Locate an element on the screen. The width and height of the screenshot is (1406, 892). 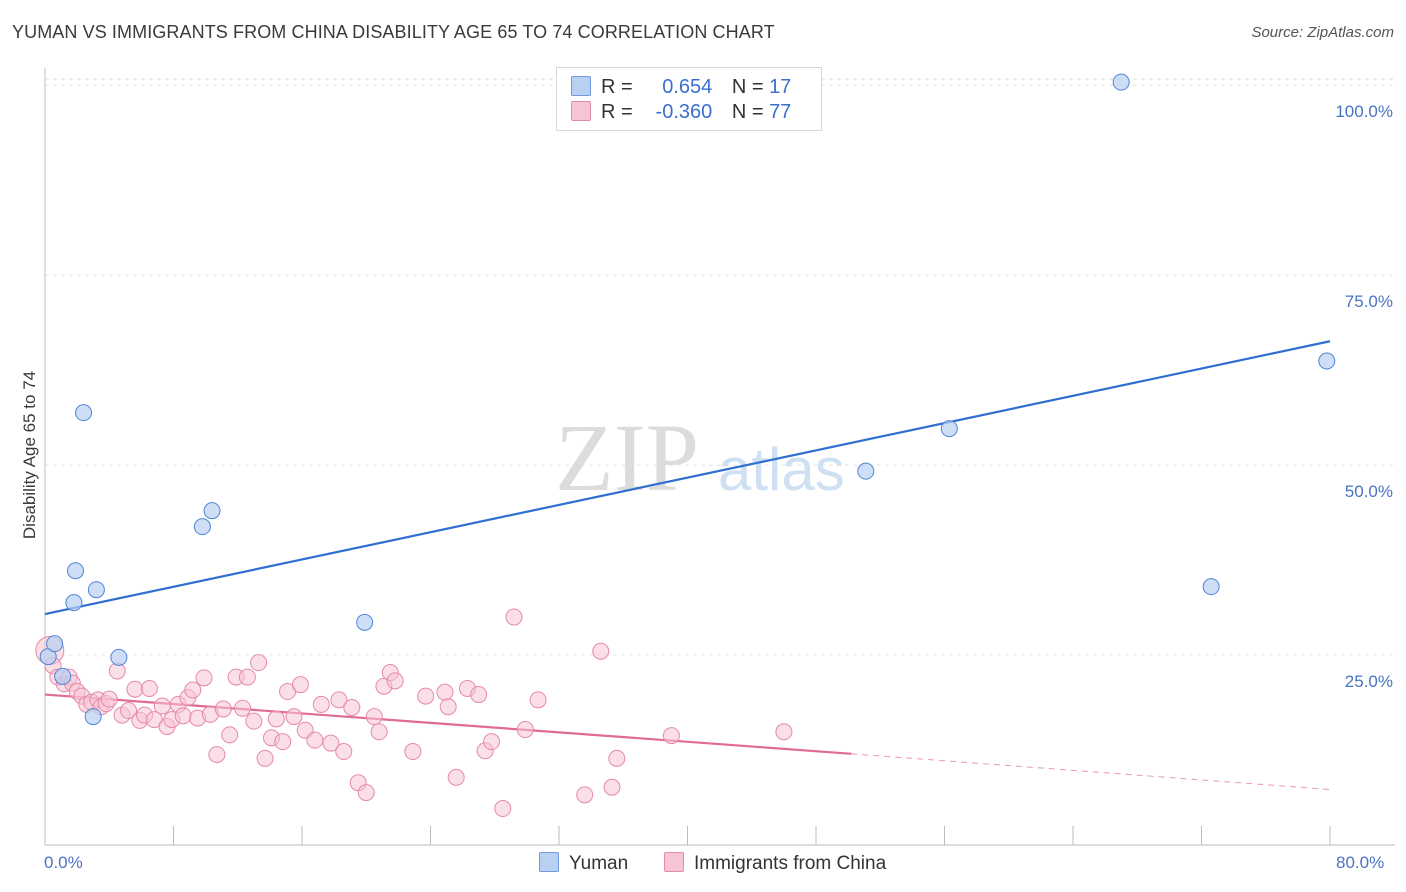
stats-row-yuman: R = 0.654 N = 17 is located at coordinates (681, 88).